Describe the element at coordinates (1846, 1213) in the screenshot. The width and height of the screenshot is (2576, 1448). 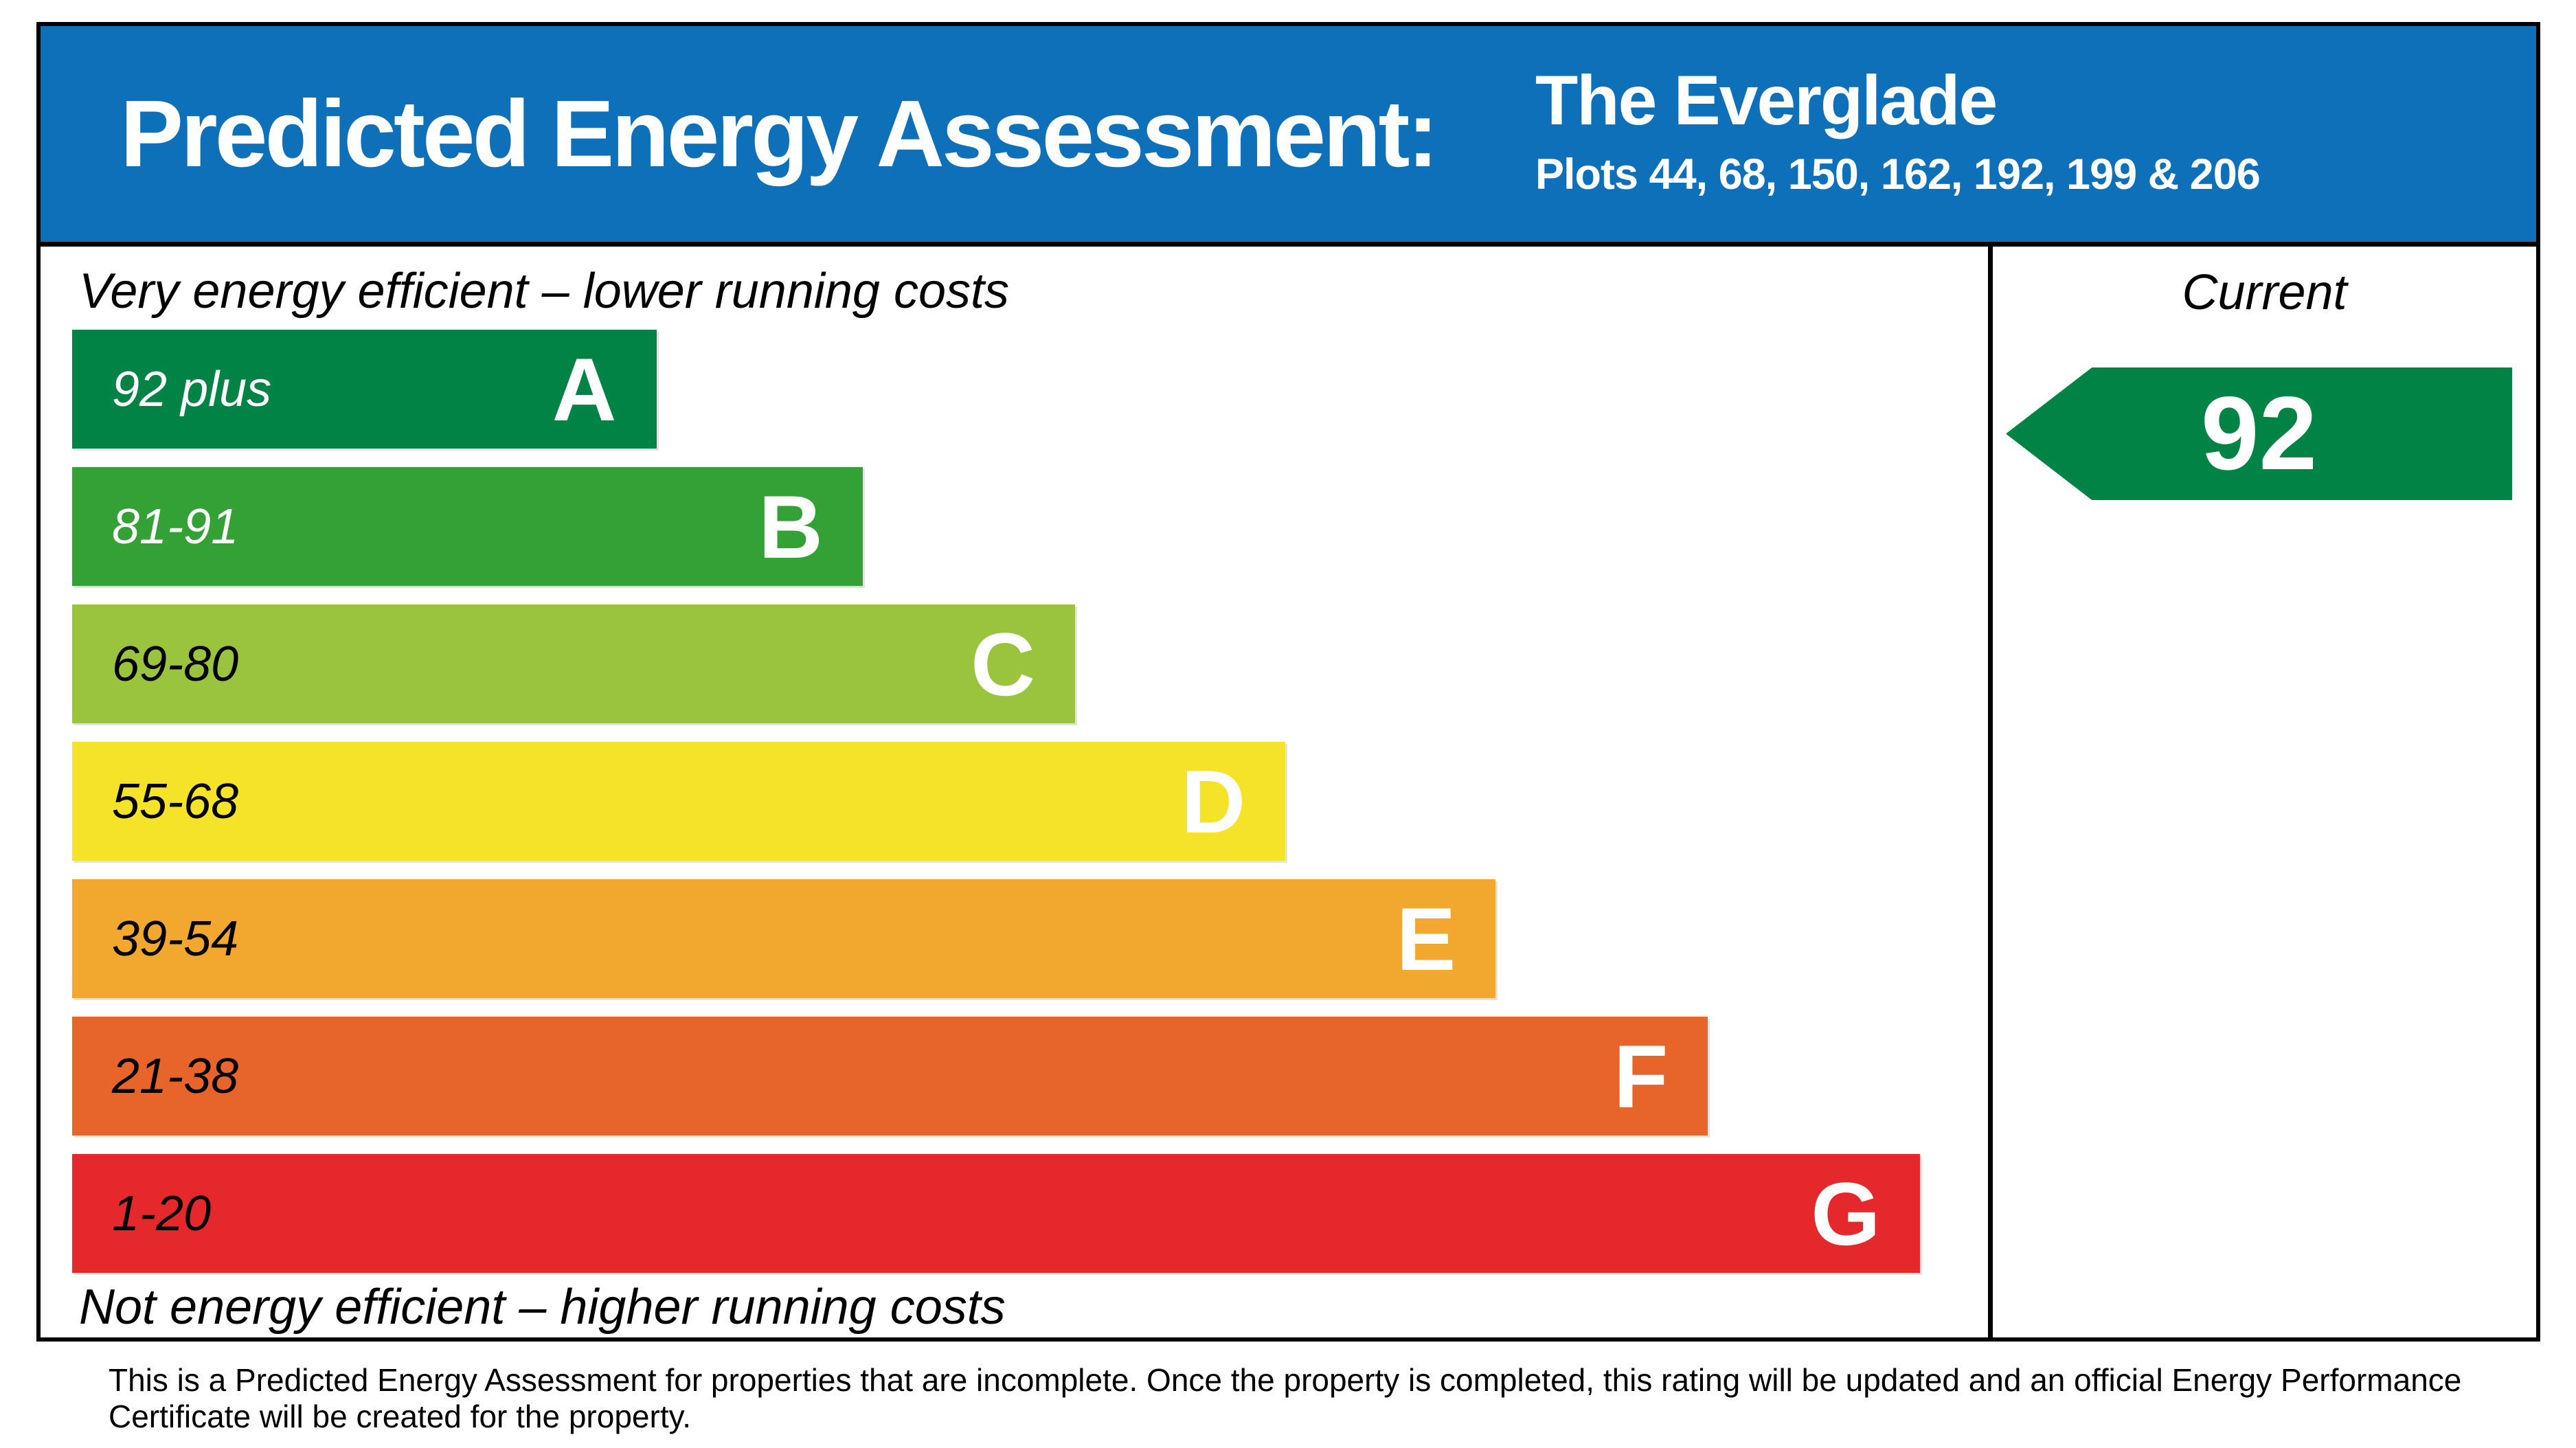
I see `band-letter: G` at that location.